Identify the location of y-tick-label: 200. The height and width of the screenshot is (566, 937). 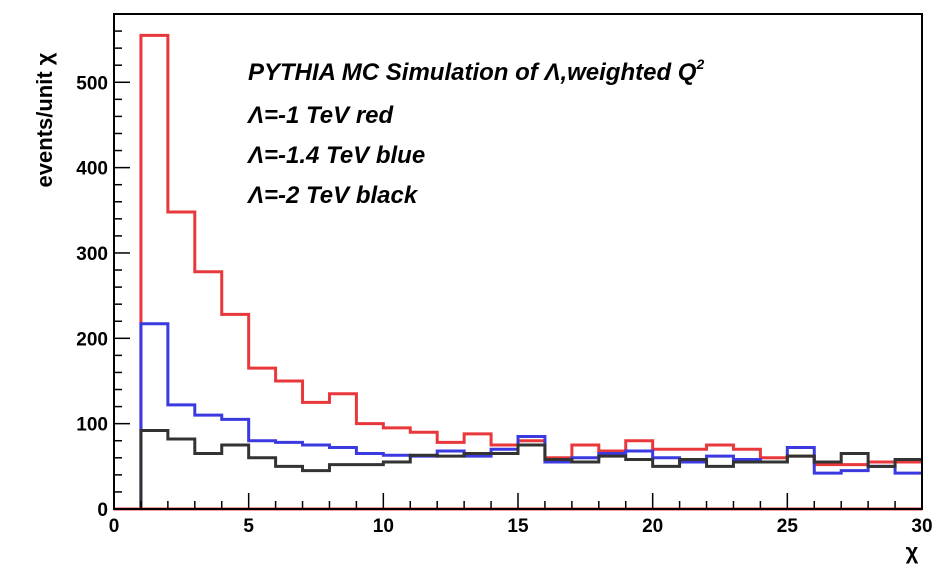
(92, 339).